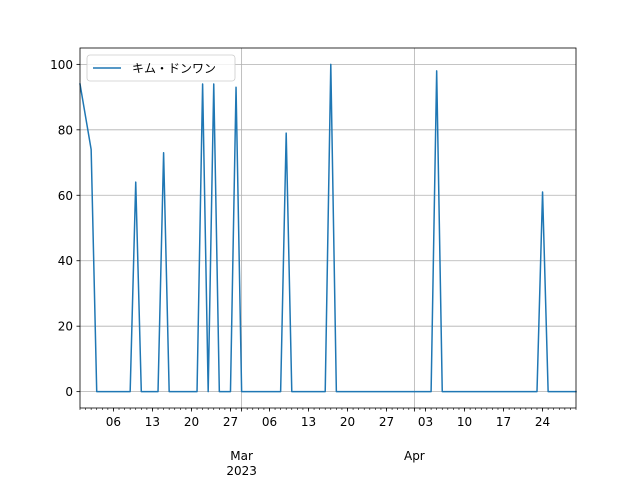  Describe the element at coordinates (65, 327) in the screenshot. I see `y-tick-label: 20` at that location.